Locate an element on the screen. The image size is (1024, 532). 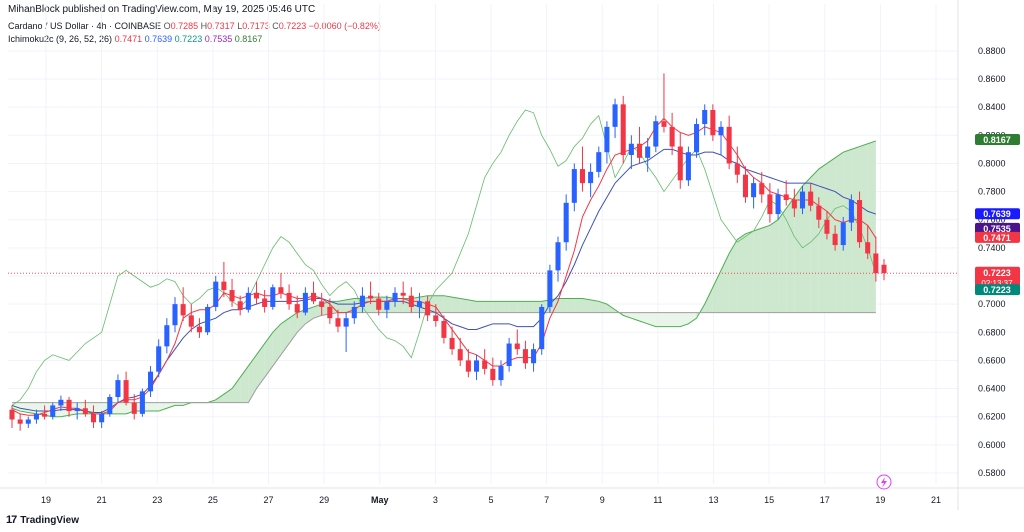
legend-low: 0.7173 is located at coordinates (256, 26).